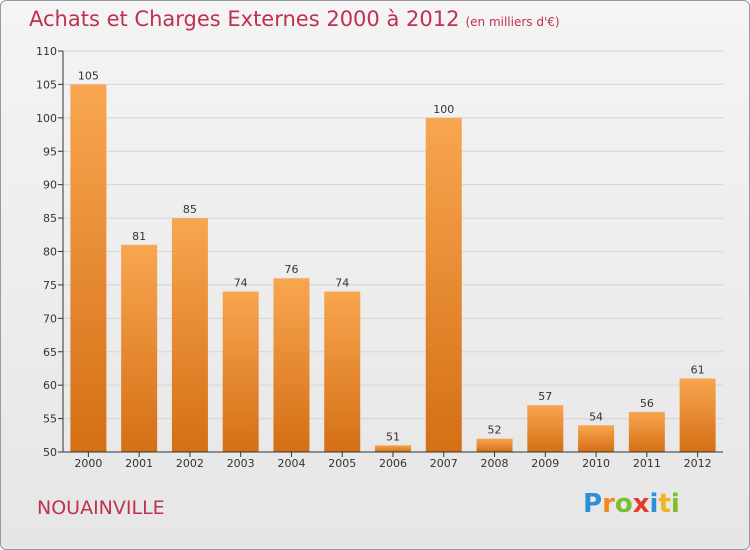 This screenshot has width=750, height=550. Describe the element at coordinates (244, 19) in the screenshot. I see `title-text: Achats et Charges Externes 2000 à 2012` at that location.